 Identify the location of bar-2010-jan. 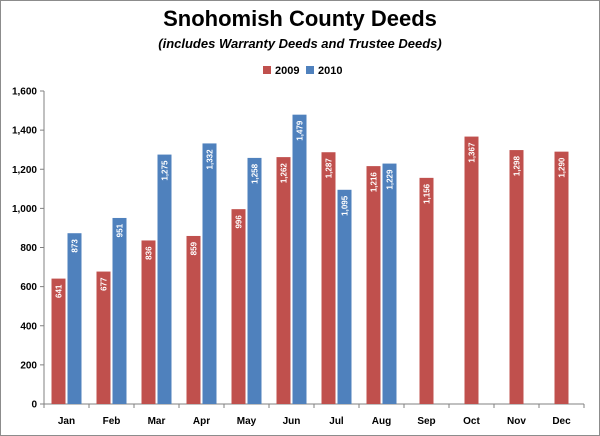
(74, 318).